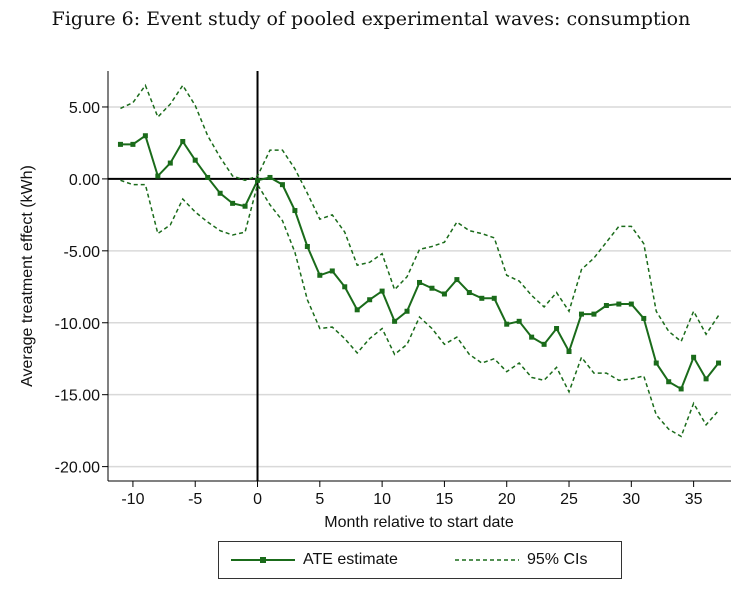 Image resolution: width=742 pixels, height=590 pixels. I want to click on legend-item-ate: ATE estimate, so click(314, 560).